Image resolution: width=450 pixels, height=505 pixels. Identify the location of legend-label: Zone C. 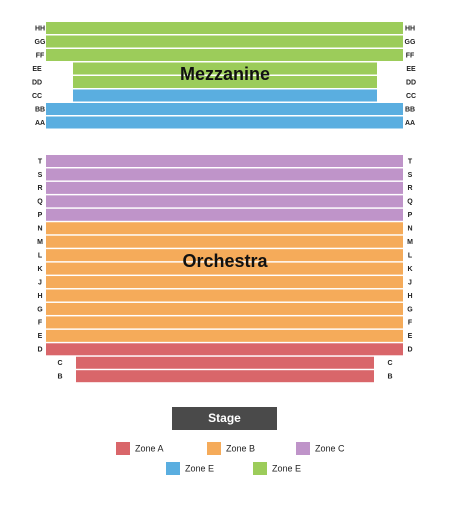
(330, 448).